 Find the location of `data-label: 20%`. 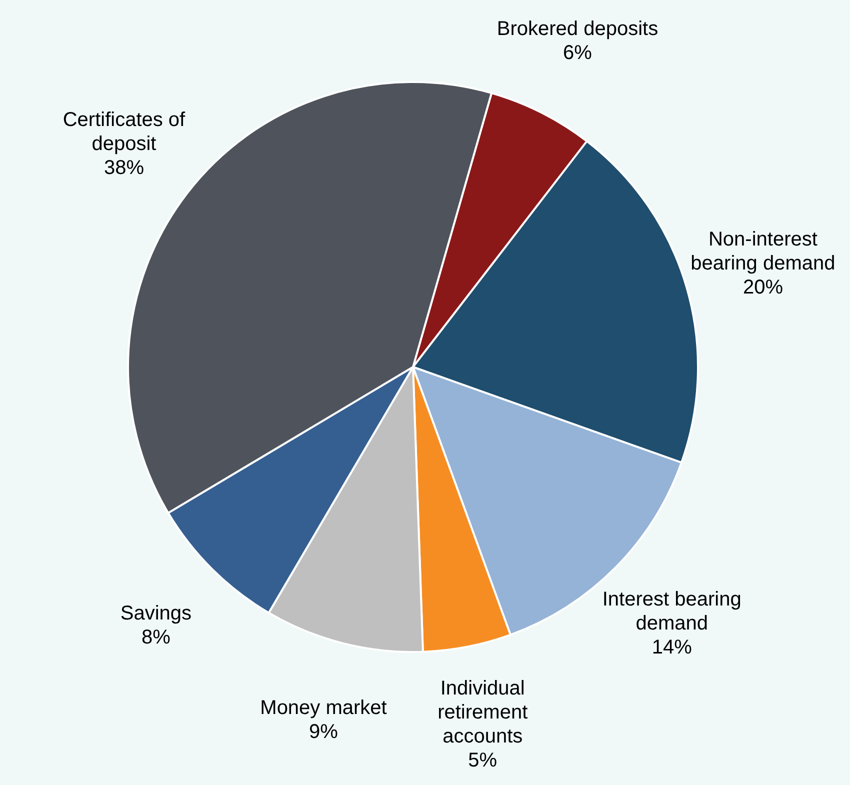

data-label: 20% is located at coordinates (763, 287).